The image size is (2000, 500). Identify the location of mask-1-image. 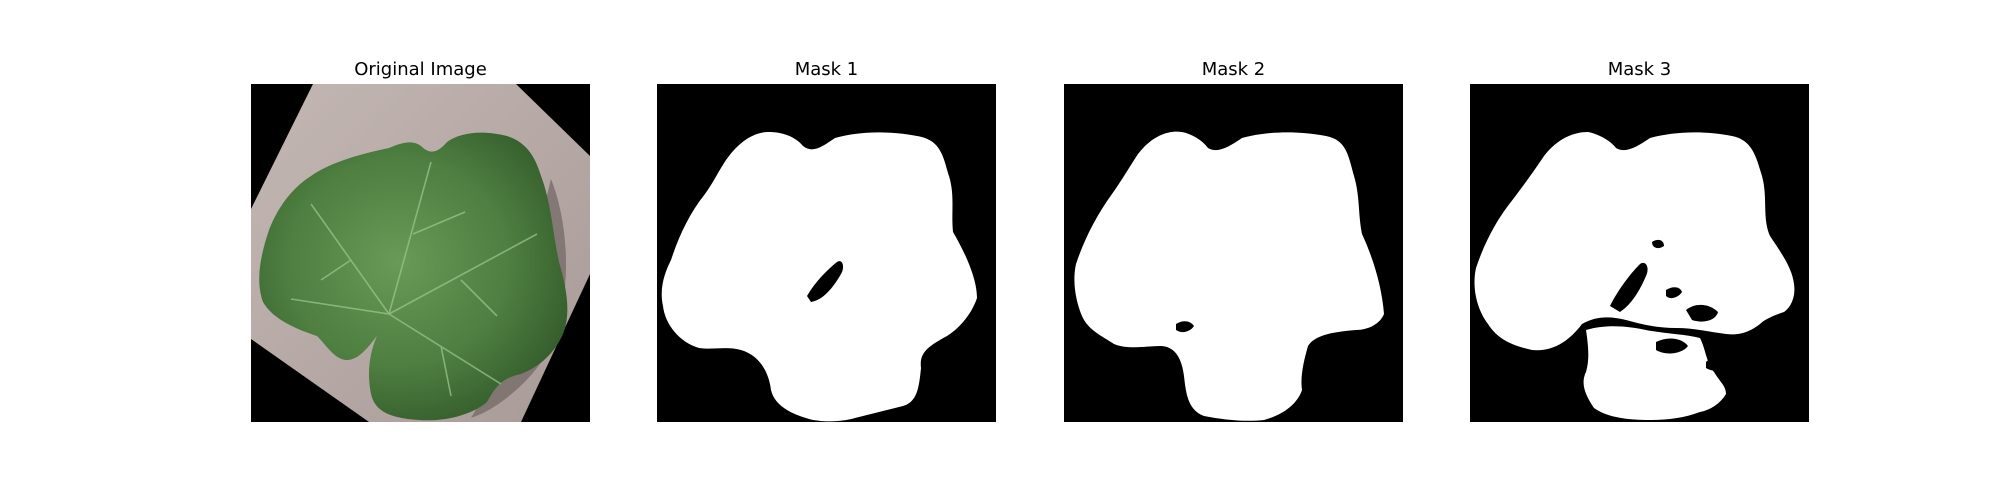
(826, 253).